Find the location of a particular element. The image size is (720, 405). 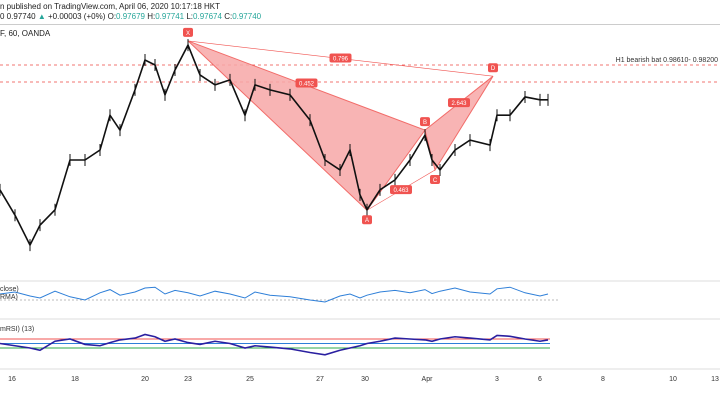

ratio-label: 0.796 is located at coordinates (341, 60).